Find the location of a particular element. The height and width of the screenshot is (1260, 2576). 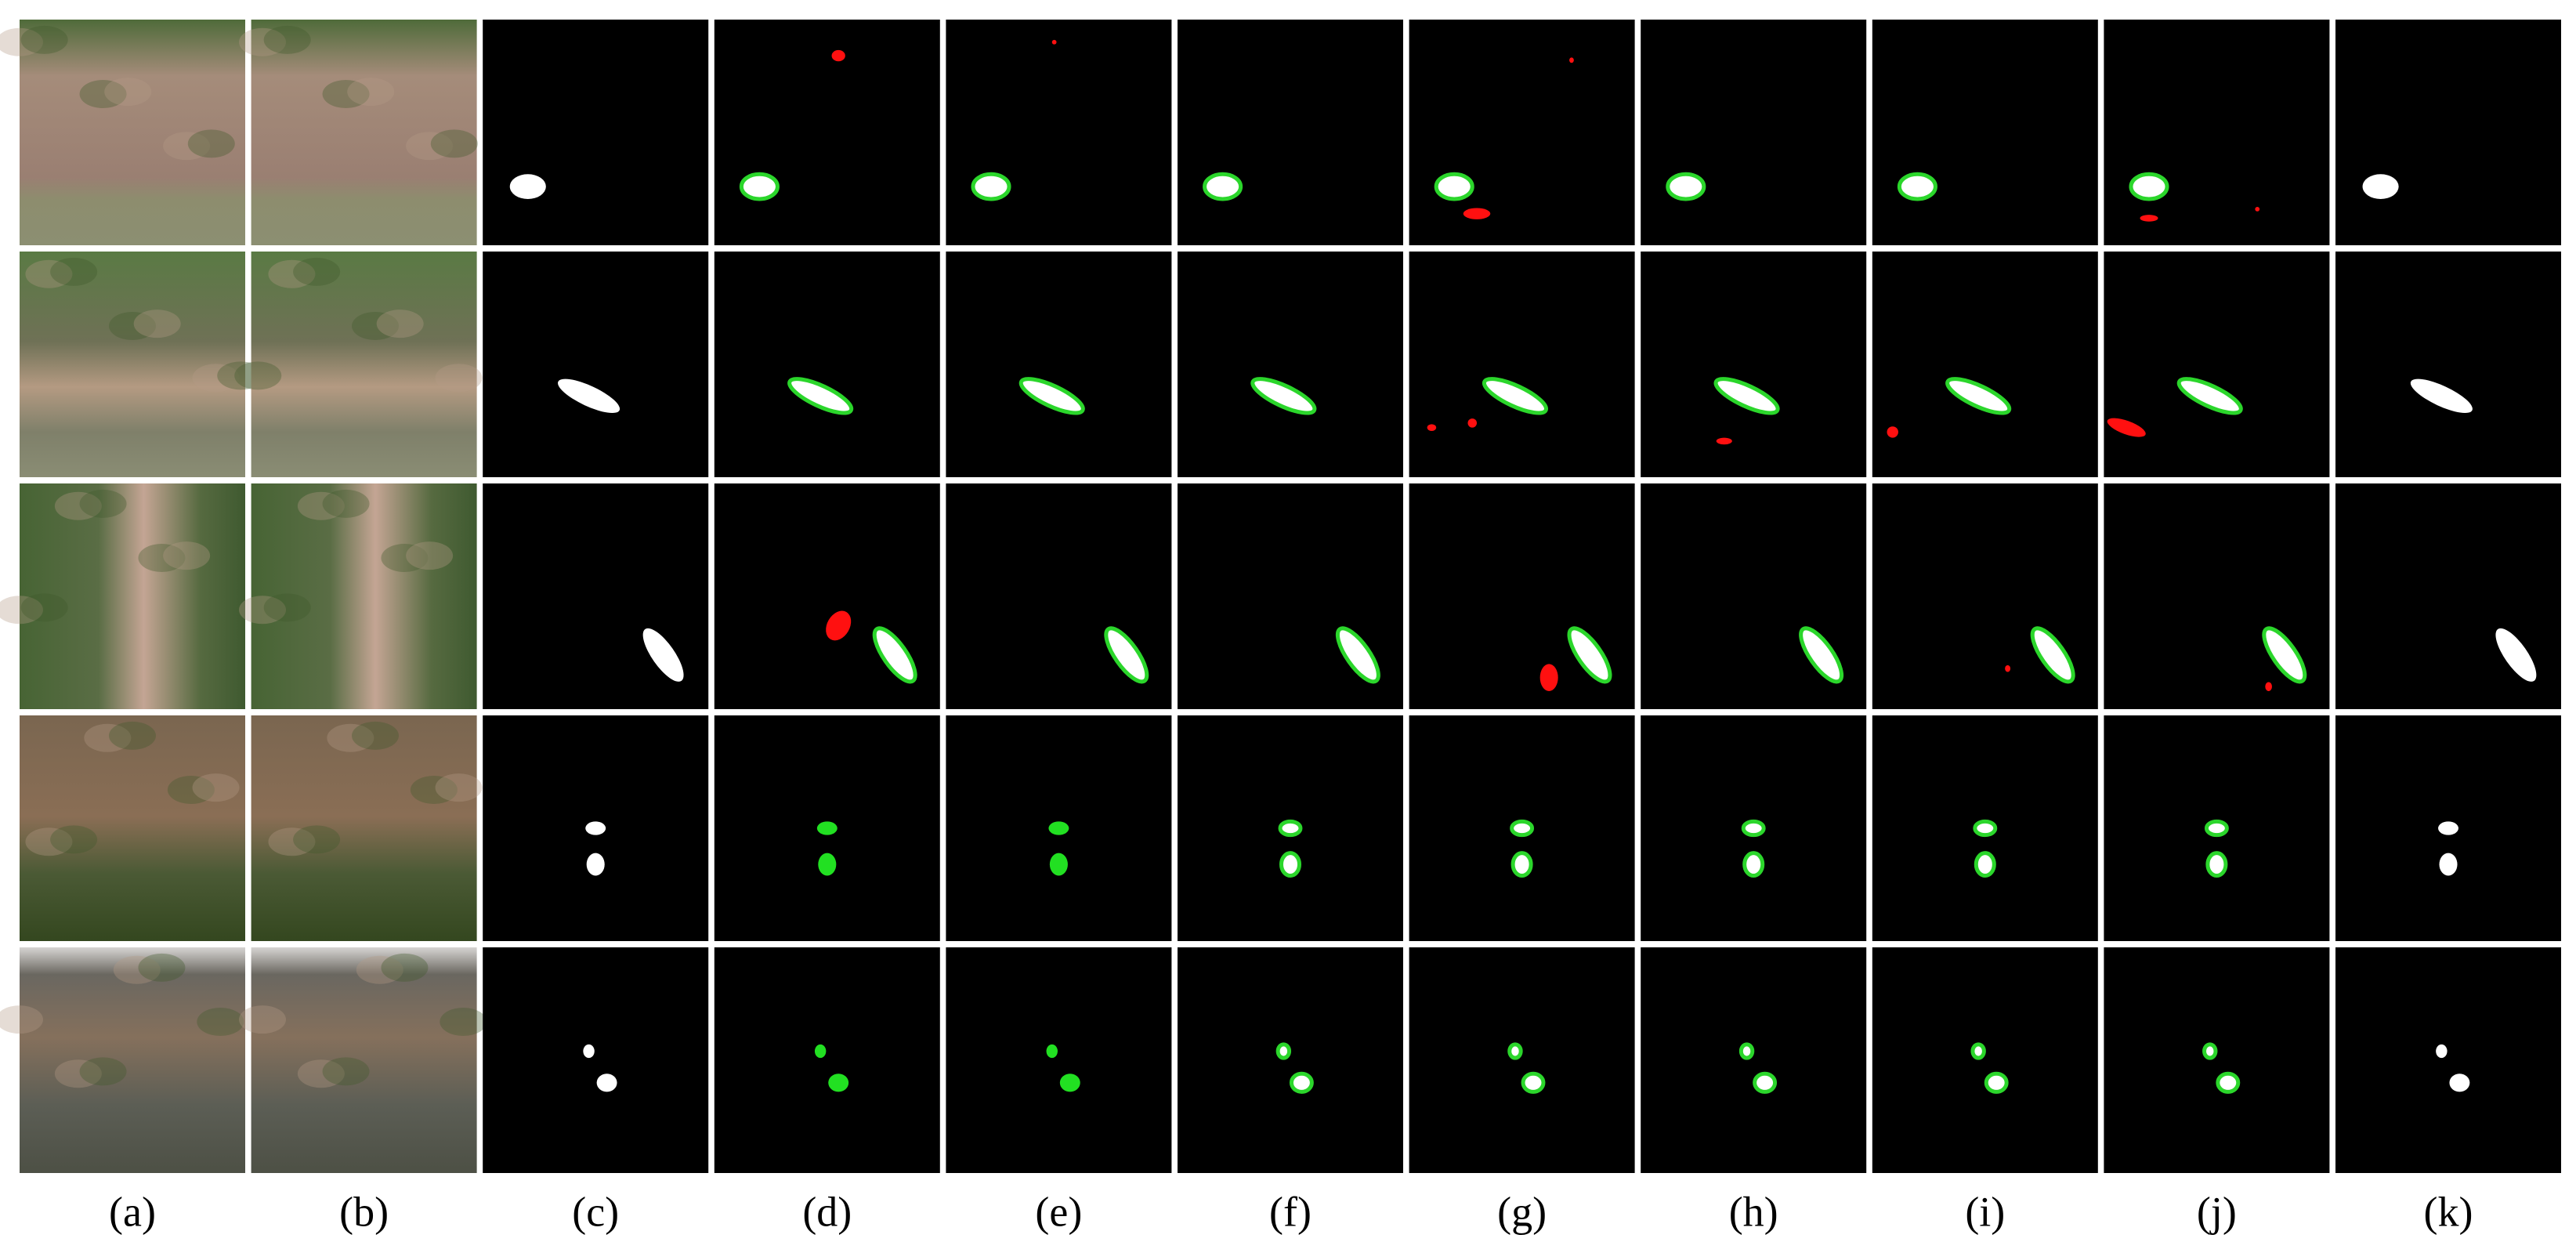

panel-label: (k) is located at coordinates (2449, 1211).